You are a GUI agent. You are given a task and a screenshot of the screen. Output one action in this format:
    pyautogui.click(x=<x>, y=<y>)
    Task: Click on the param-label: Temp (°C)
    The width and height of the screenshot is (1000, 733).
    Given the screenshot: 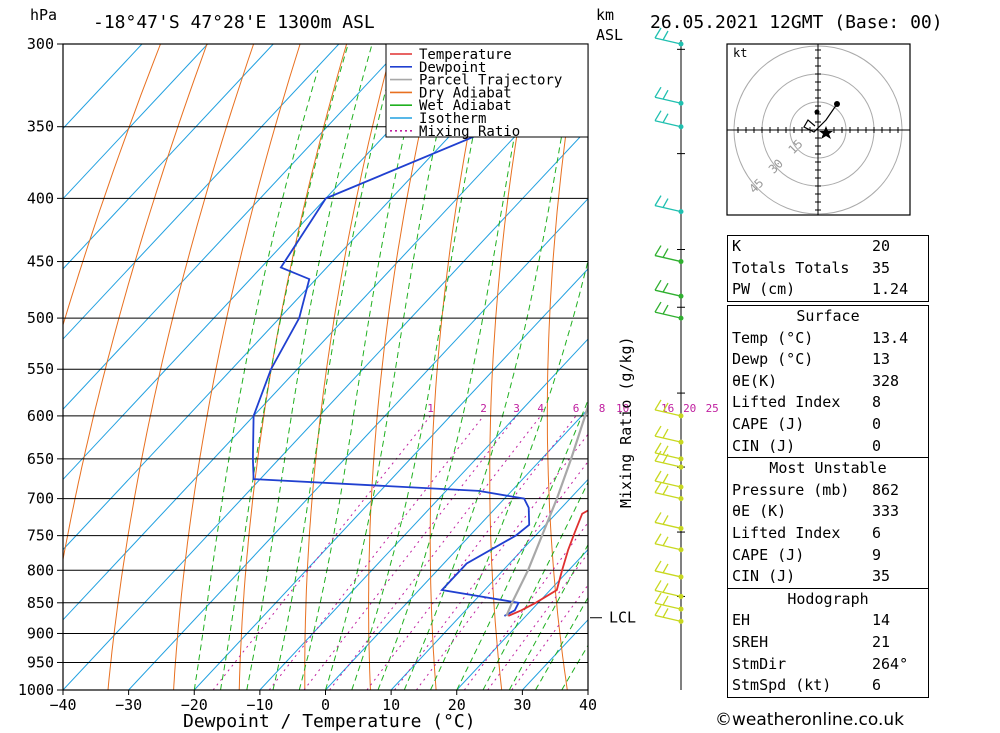 What is the action you would take?
    pyautogui.click(x=773, y=337)
    